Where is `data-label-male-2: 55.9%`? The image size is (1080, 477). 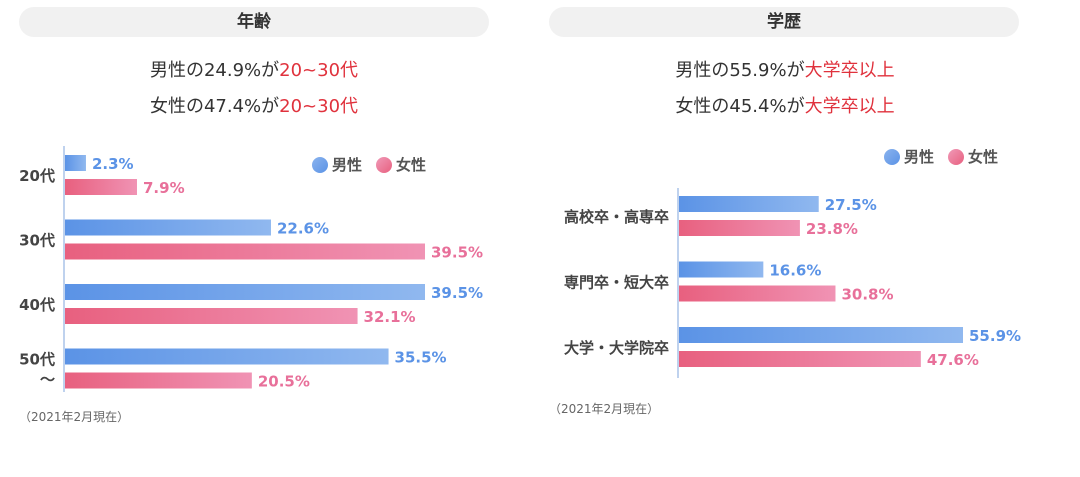
data-label-male-2: 55.9% is located at coordinates (995, 336).